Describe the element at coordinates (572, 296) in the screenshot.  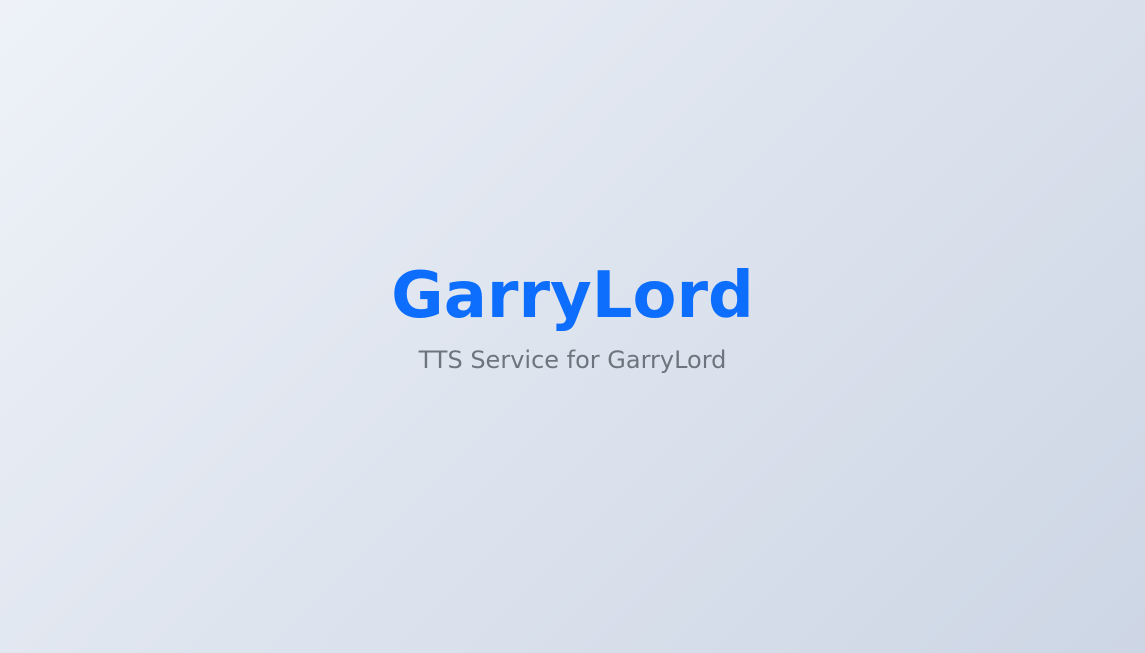
I see `page-title: GarryLord` at that location.